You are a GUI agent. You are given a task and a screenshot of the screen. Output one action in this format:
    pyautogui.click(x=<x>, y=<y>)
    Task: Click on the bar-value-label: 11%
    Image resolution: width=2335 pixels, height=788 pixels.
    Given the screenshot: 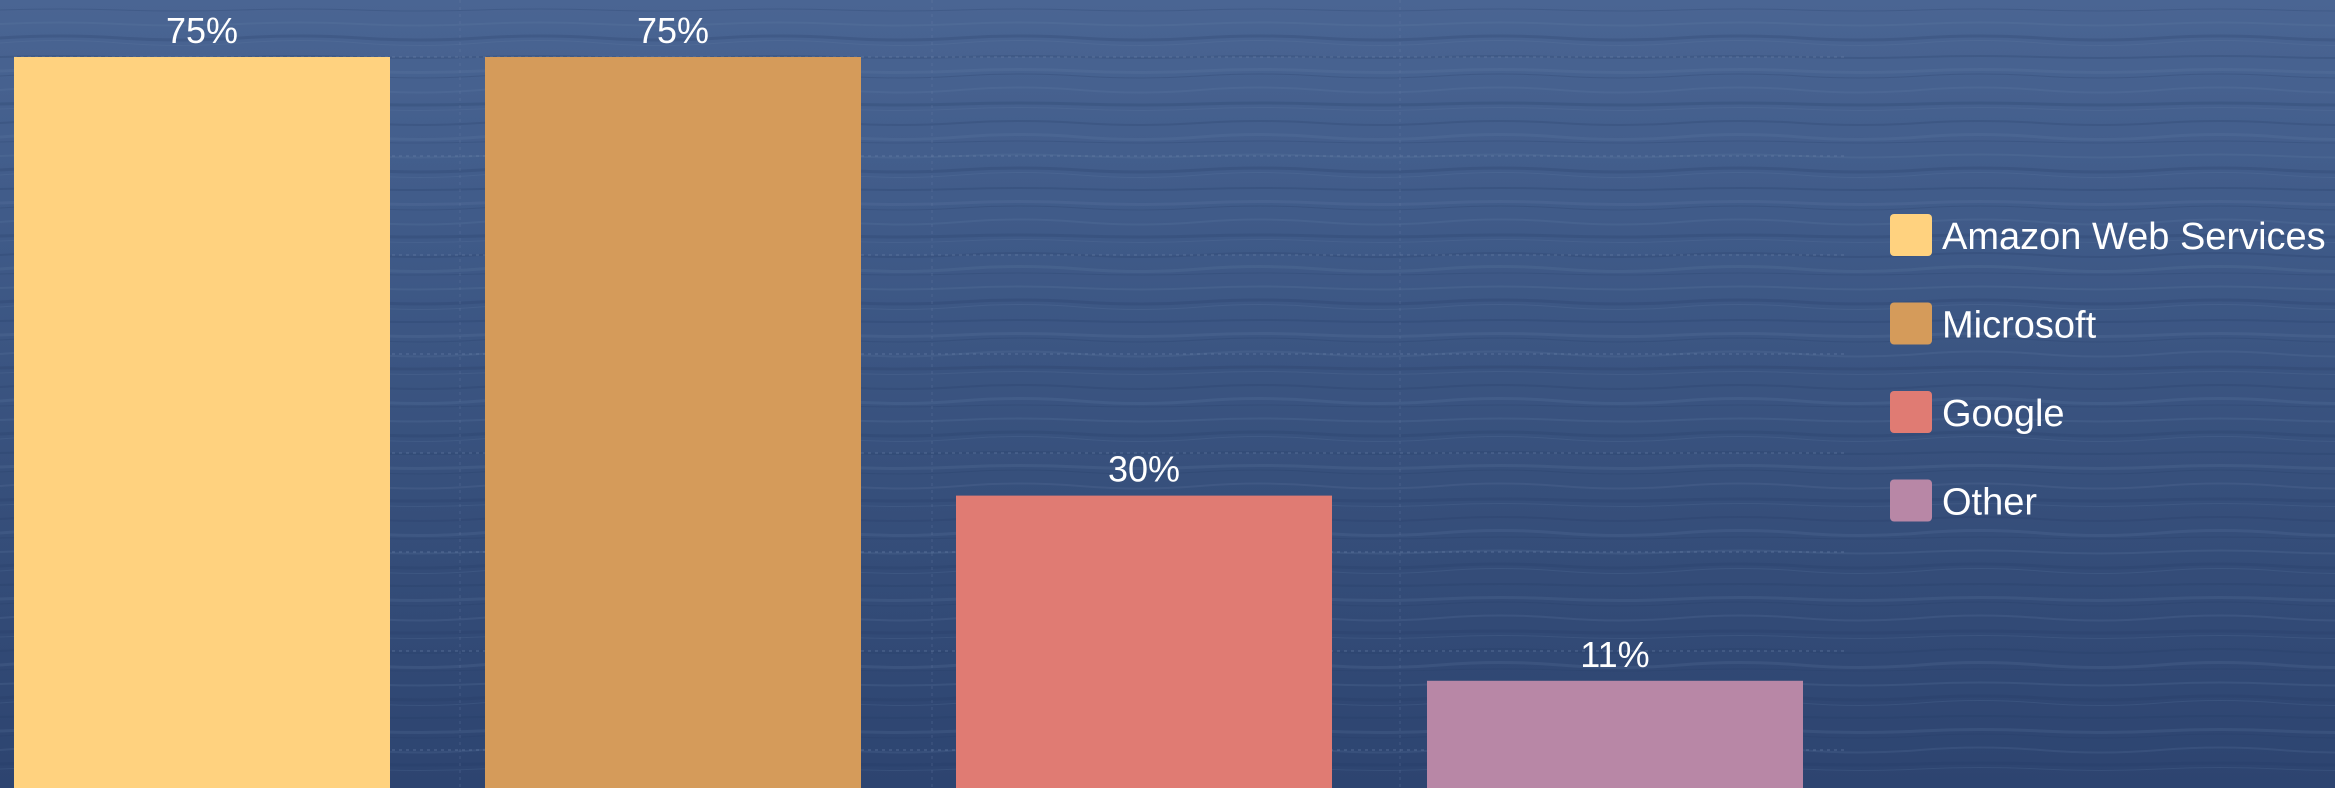 What is the action you would take?
    pyautogui.click(x=1614, y=654)
    